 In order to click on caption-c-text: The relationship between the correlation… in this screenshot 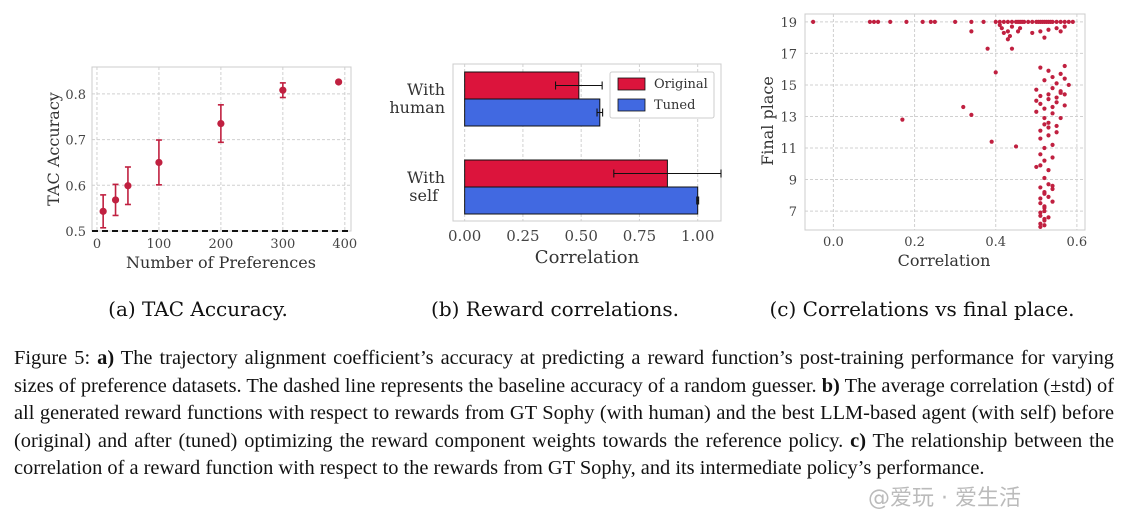, I will do `click(564, 454)`.